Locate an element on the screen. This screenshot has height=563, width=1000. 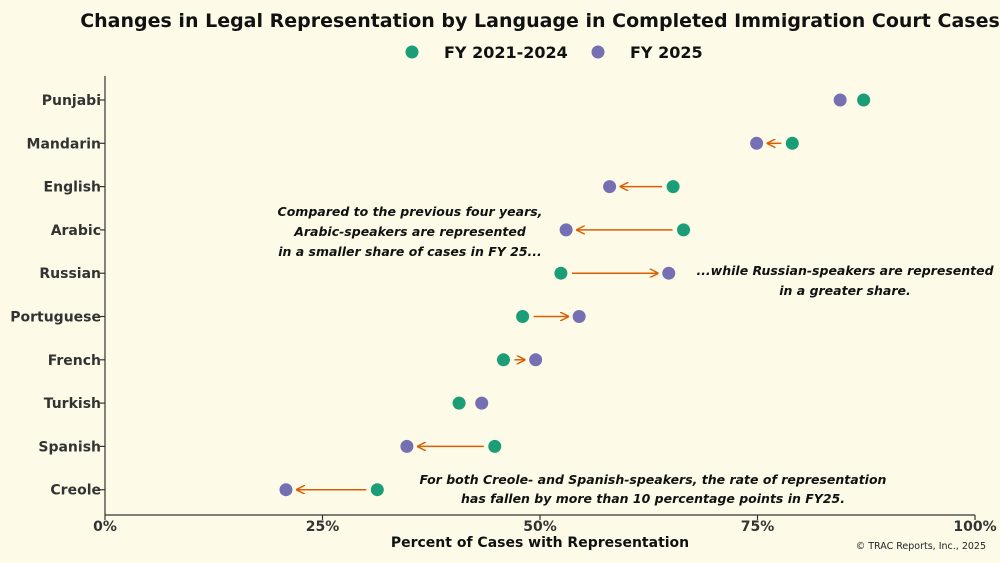
point-fy2021-2024-spanish is located at coordinates (495, 446).